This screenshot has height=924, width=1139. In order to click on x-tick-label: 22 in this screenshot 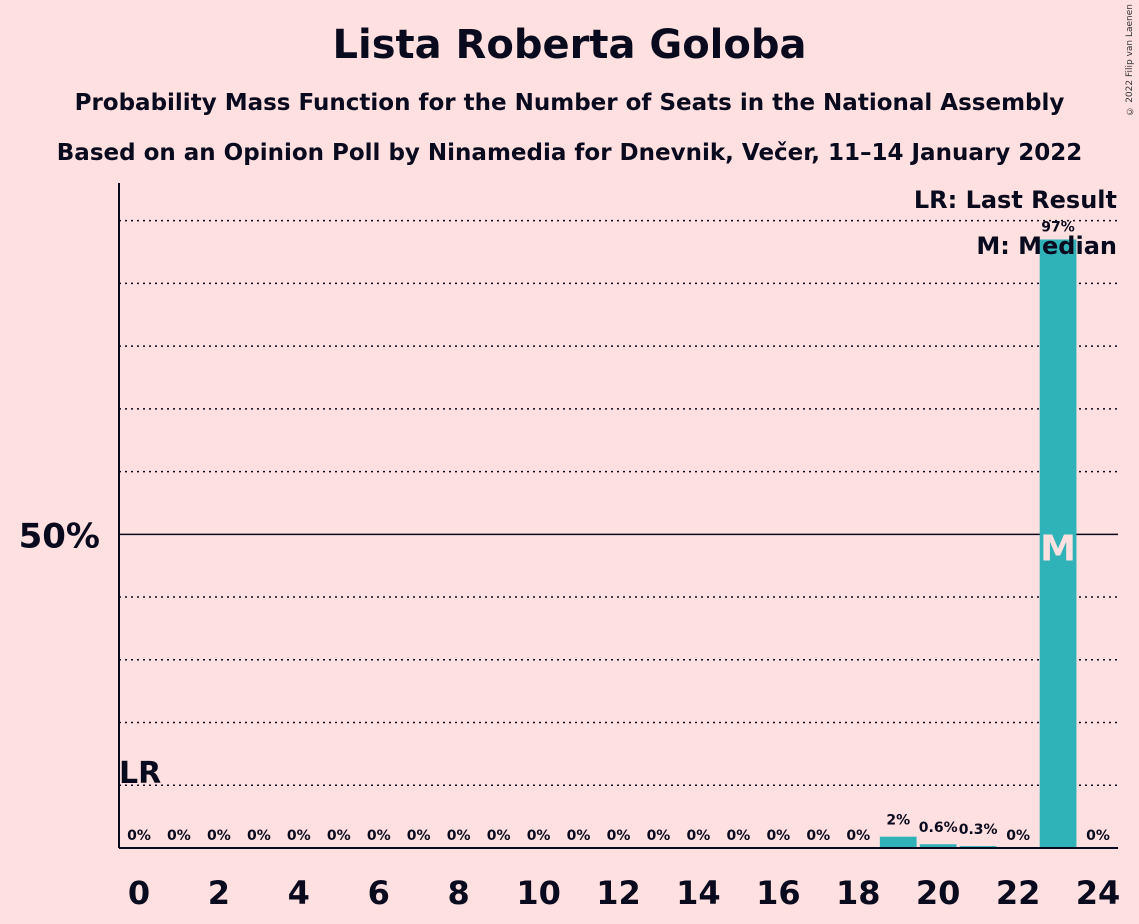, I will do `click(1018, 893)`.